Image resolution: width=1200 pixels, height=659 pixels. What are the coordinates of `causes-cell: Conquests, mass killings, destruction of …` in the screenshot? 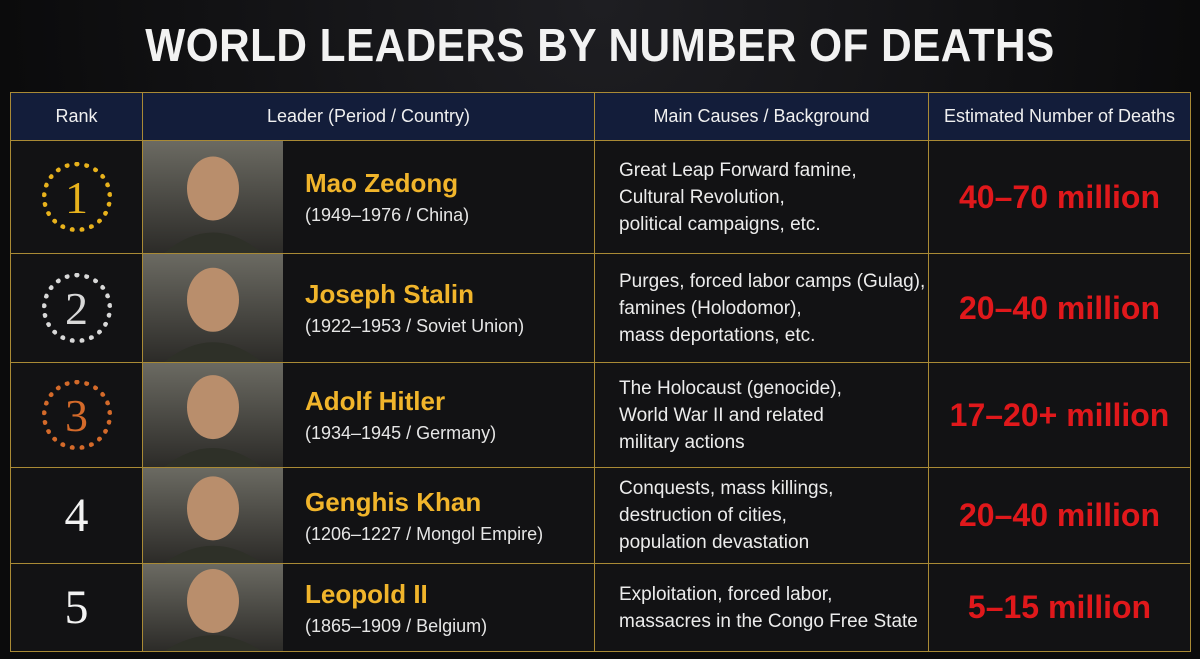 It's located at (761, 515).